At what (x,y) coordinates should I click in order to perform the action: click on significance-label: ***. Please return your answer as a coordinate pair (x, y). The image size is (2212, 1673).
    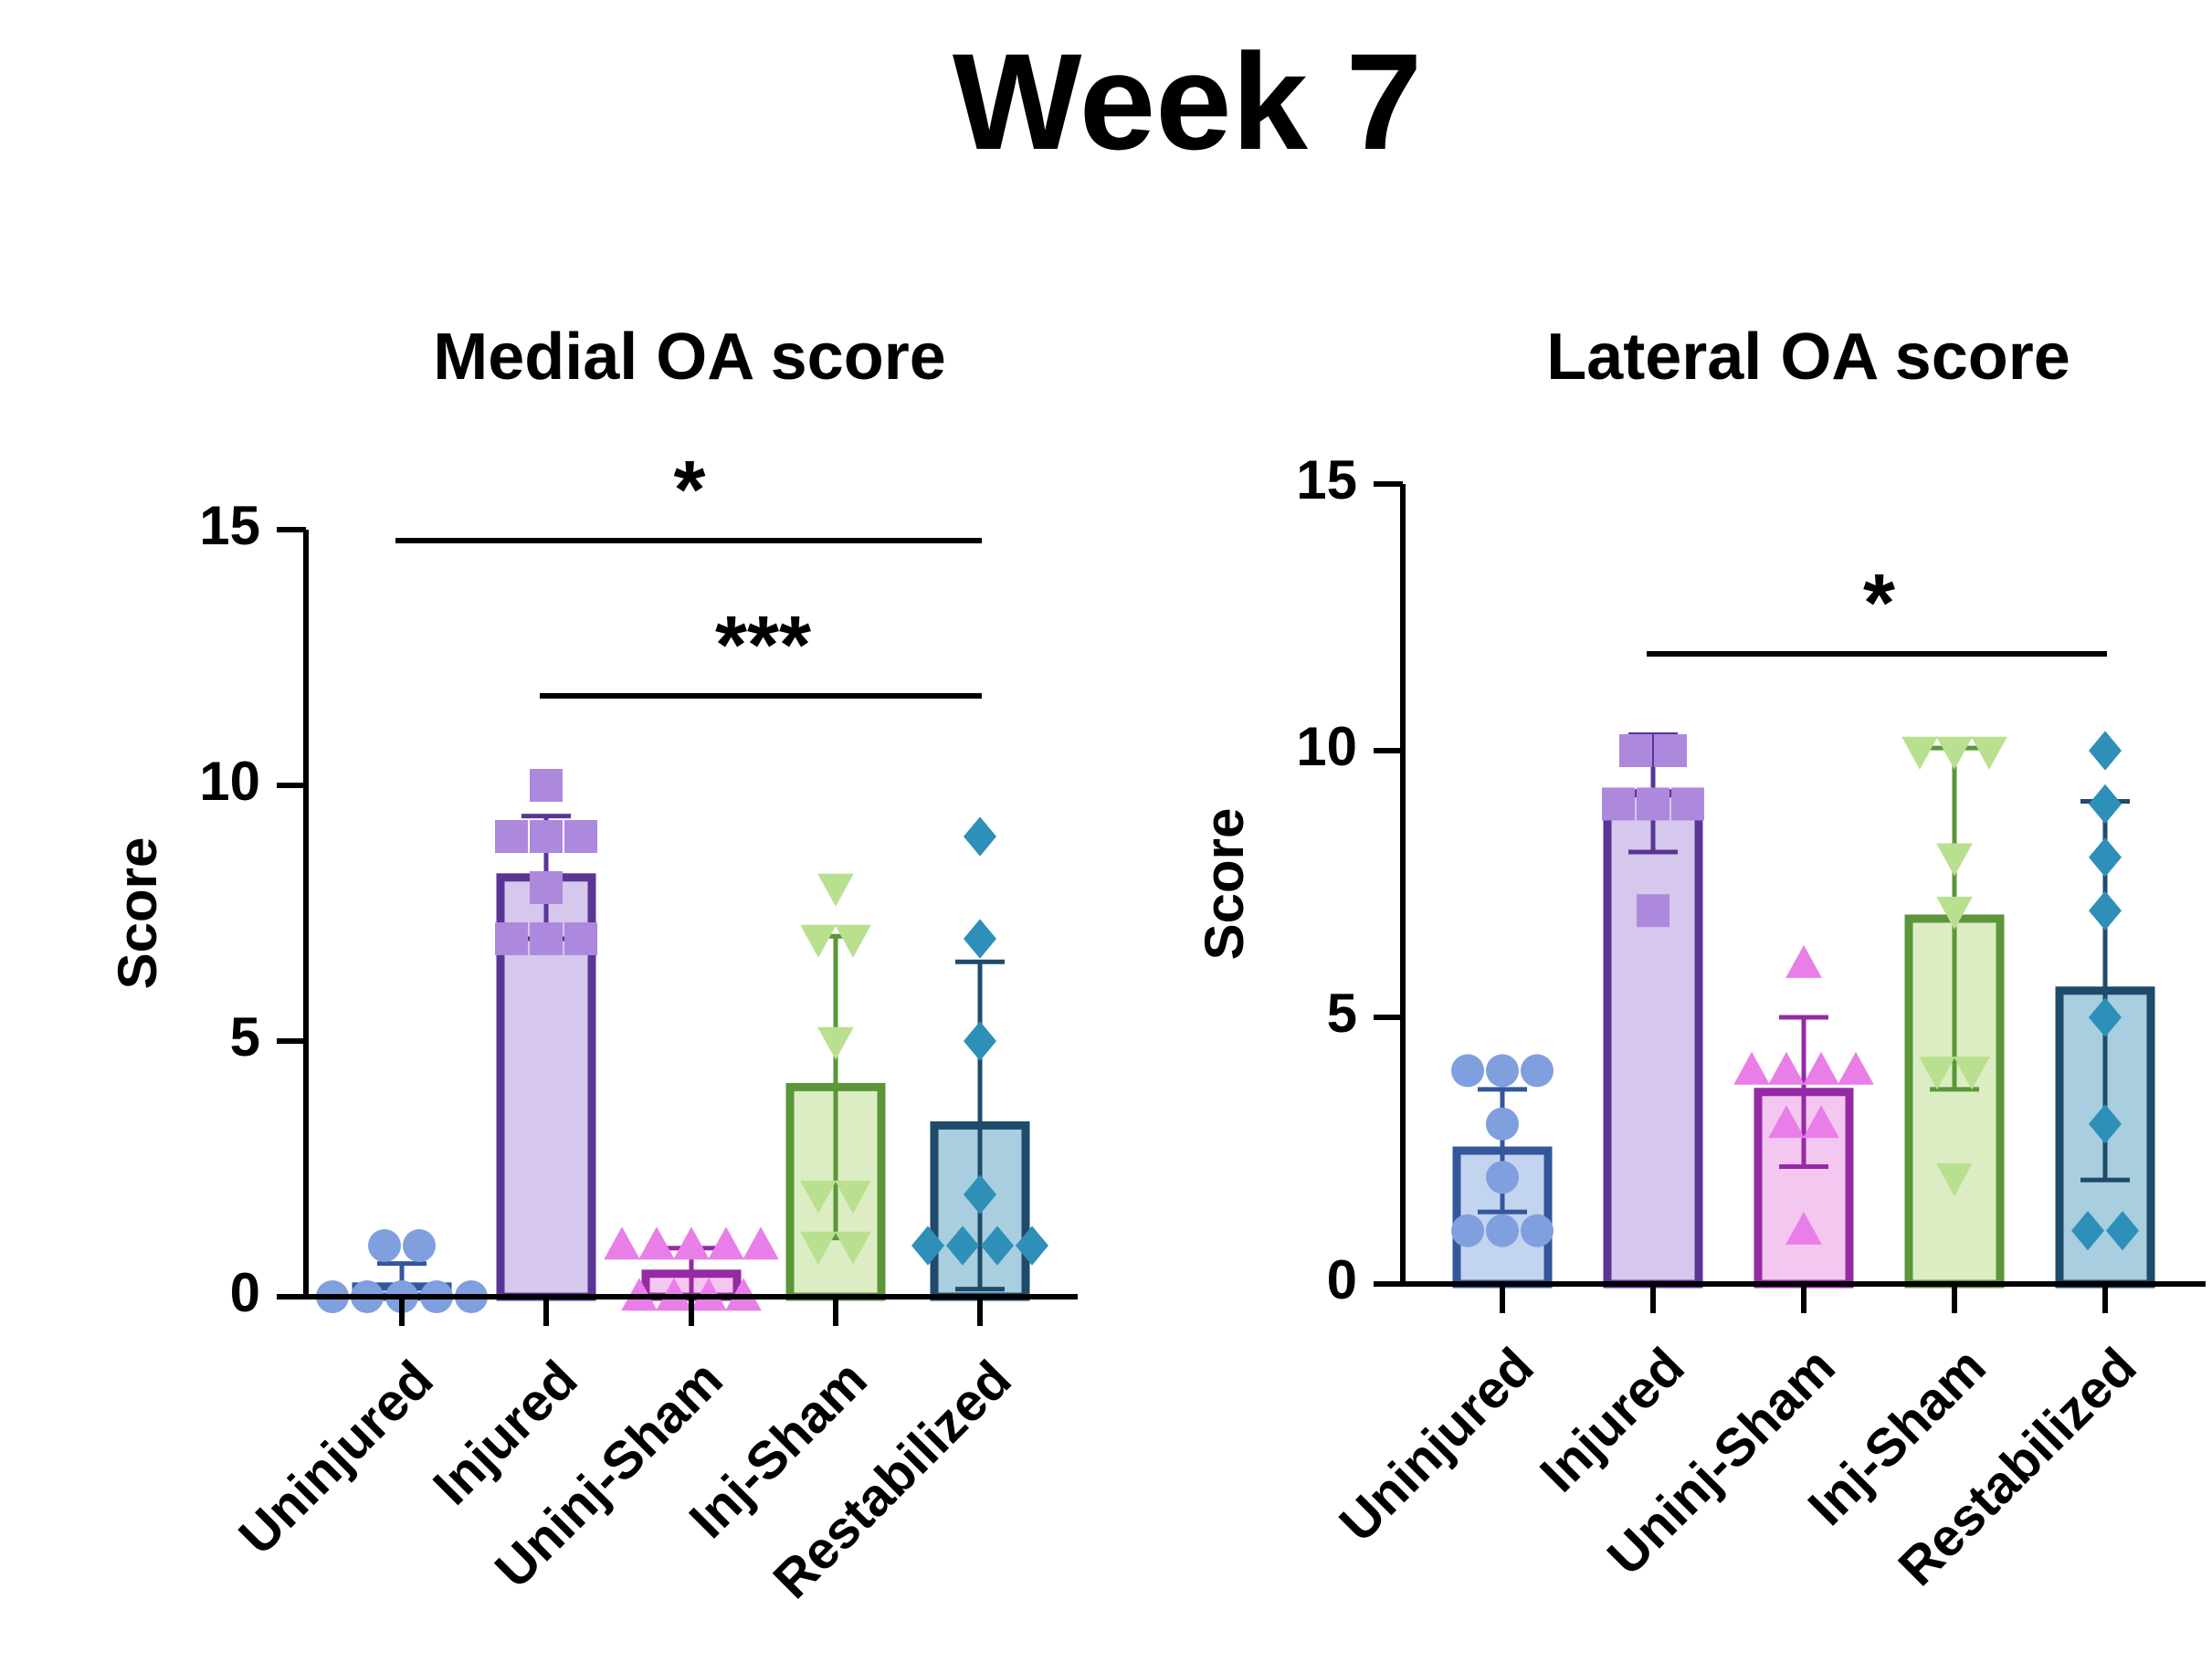
    Looking at the image, I should click on (763, 646).